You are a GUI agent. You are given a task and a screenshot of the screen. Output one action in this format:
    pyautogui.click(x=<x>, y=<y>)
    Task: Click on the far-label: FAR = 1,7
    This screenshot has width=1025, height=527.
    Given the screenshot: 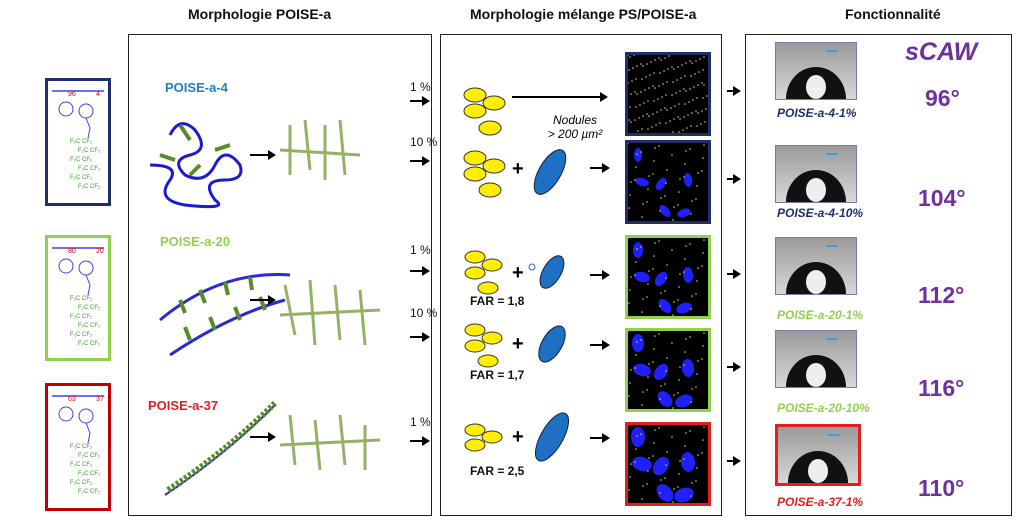 What is the action you would take?
    pyautogui.click(x=497, y=375)
    